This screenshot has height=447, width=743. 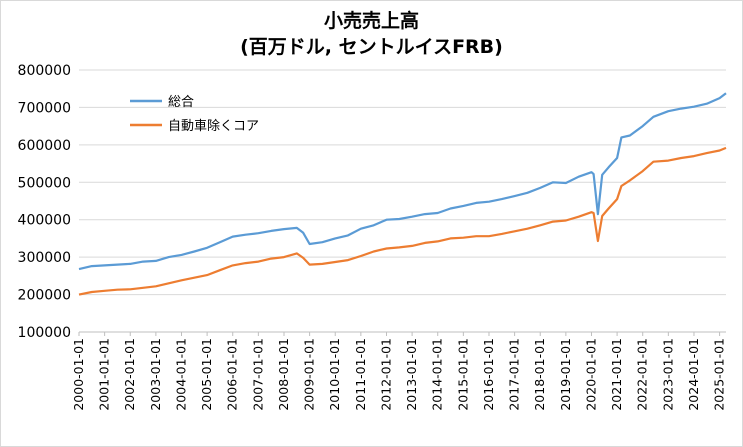 What do you see at coordinates (539, 374) in the screenshot?
I see `x-tick-label: 2018-01-01` at bounding box center [539, 374].